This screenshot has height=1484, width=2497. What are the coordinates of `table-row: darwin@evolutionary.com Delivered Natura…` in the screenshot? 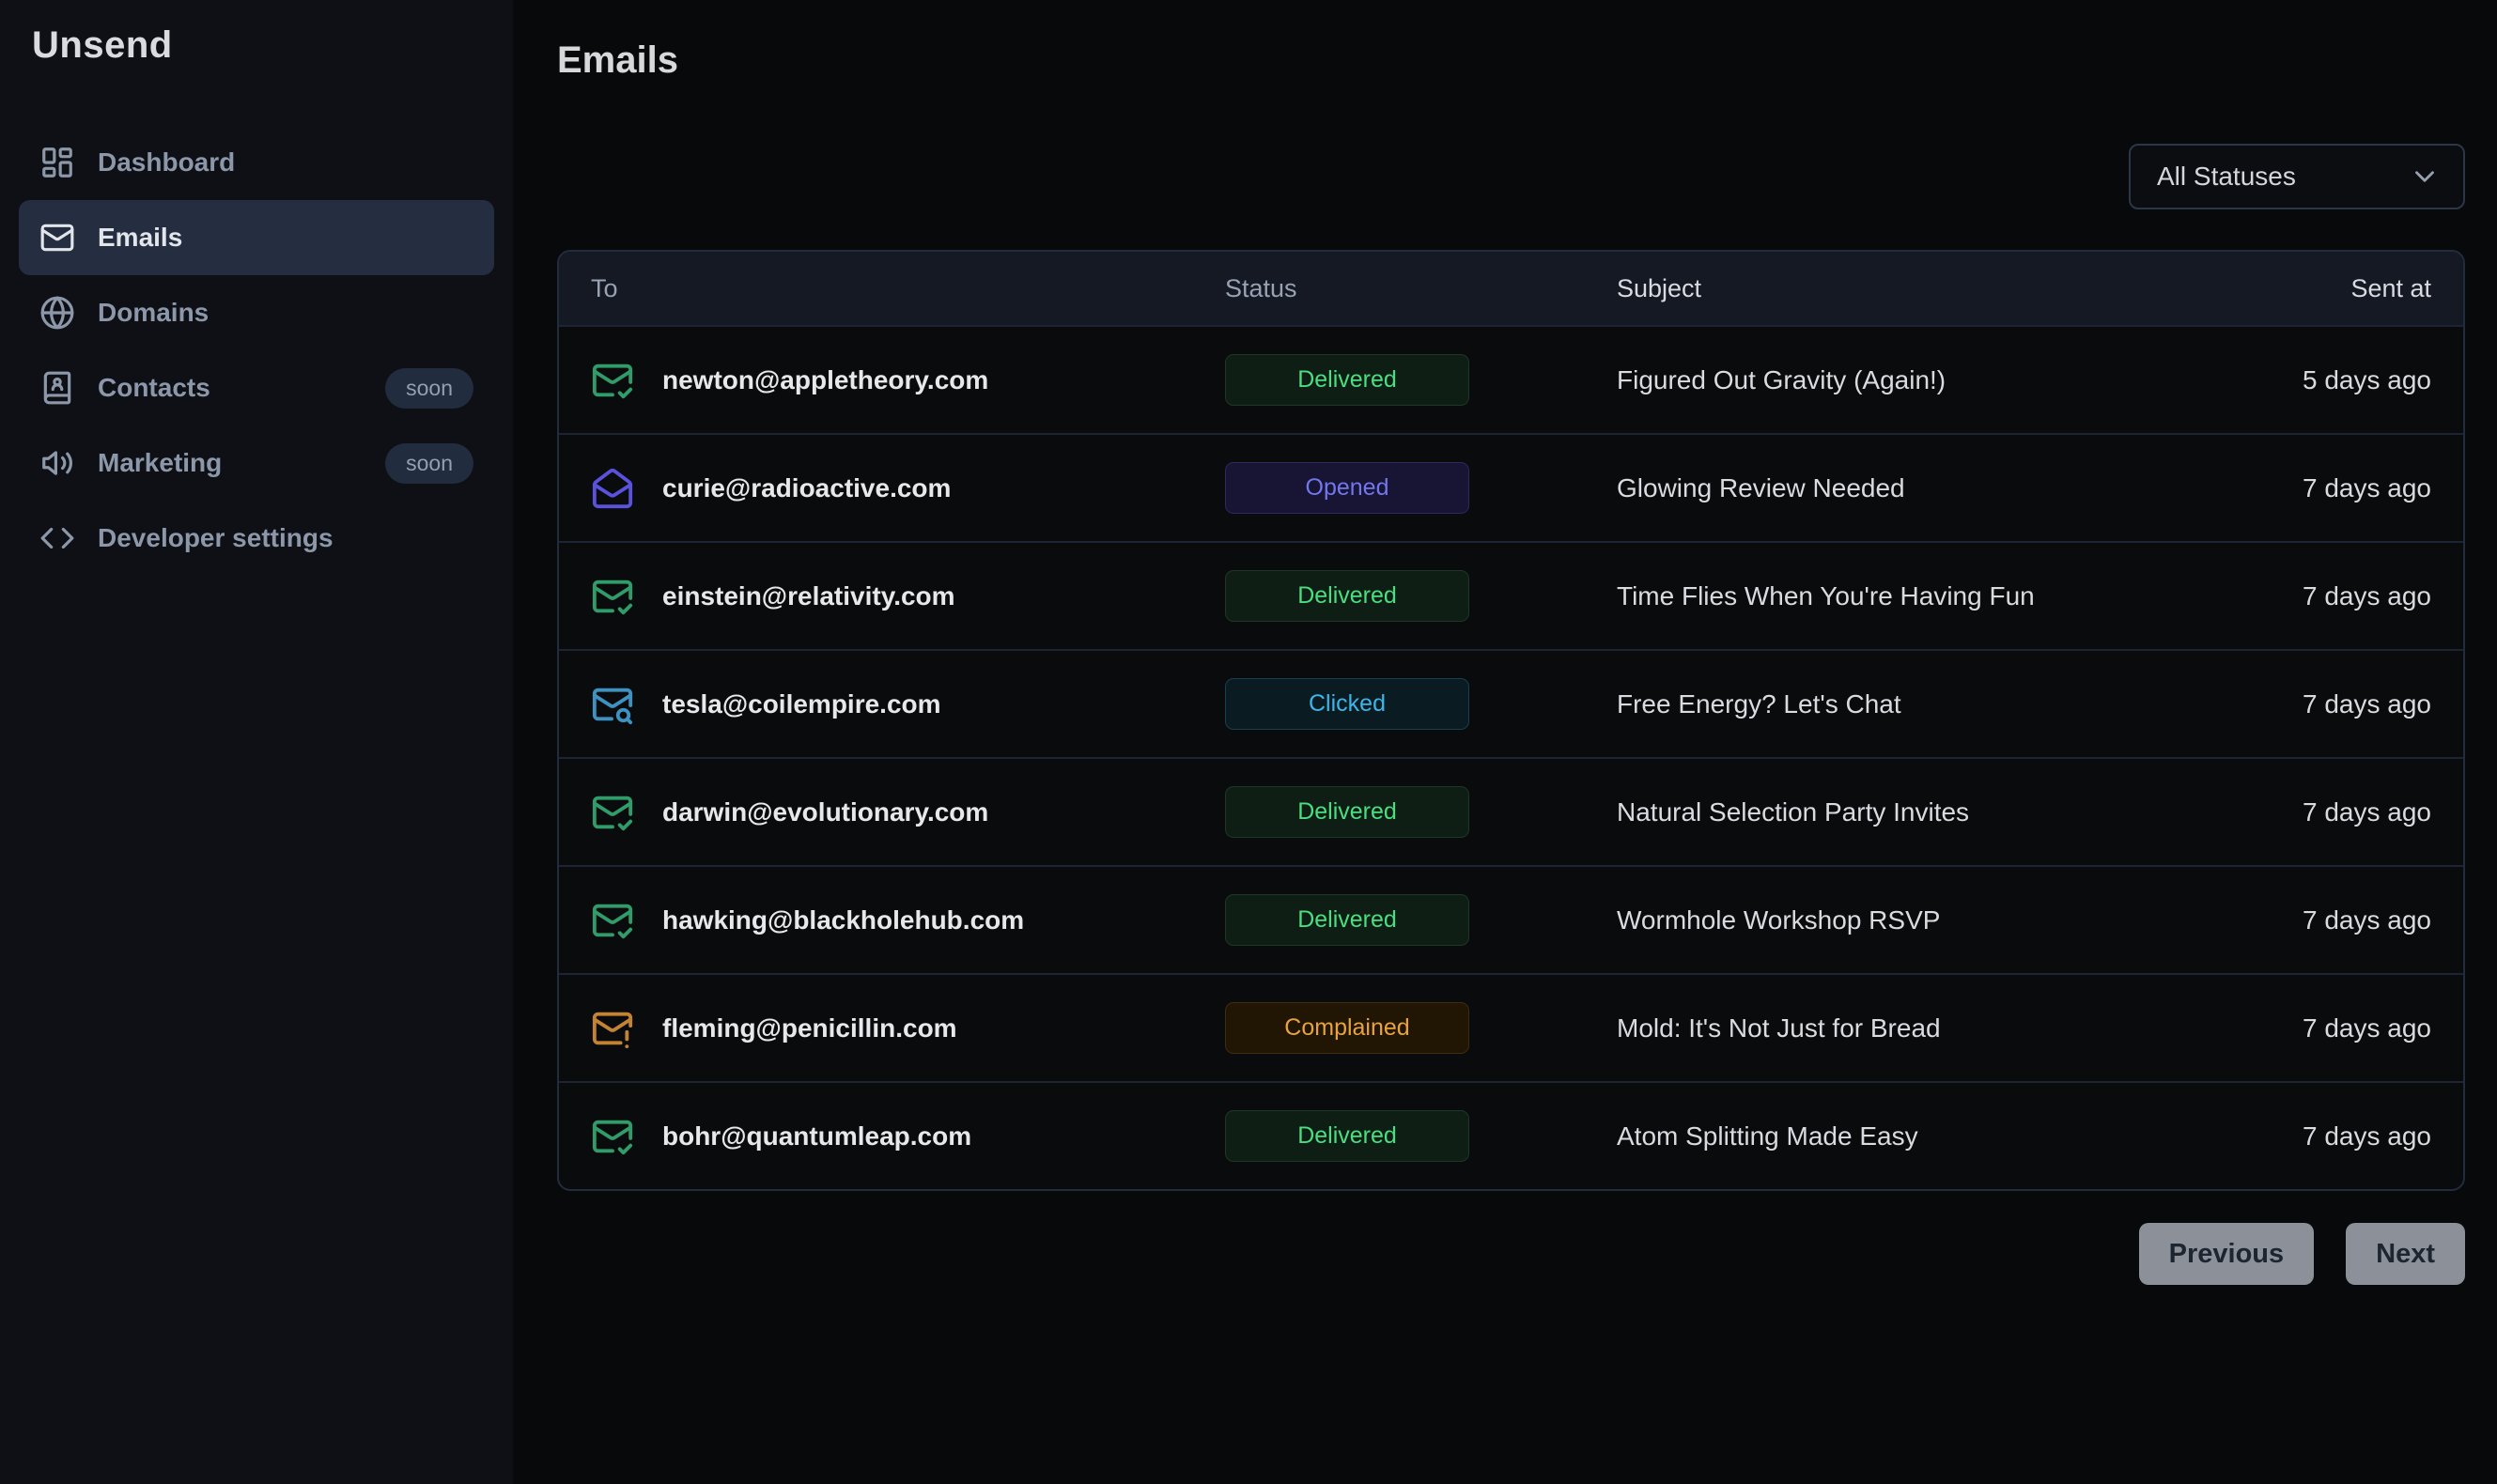 It's located at (1511, 811).